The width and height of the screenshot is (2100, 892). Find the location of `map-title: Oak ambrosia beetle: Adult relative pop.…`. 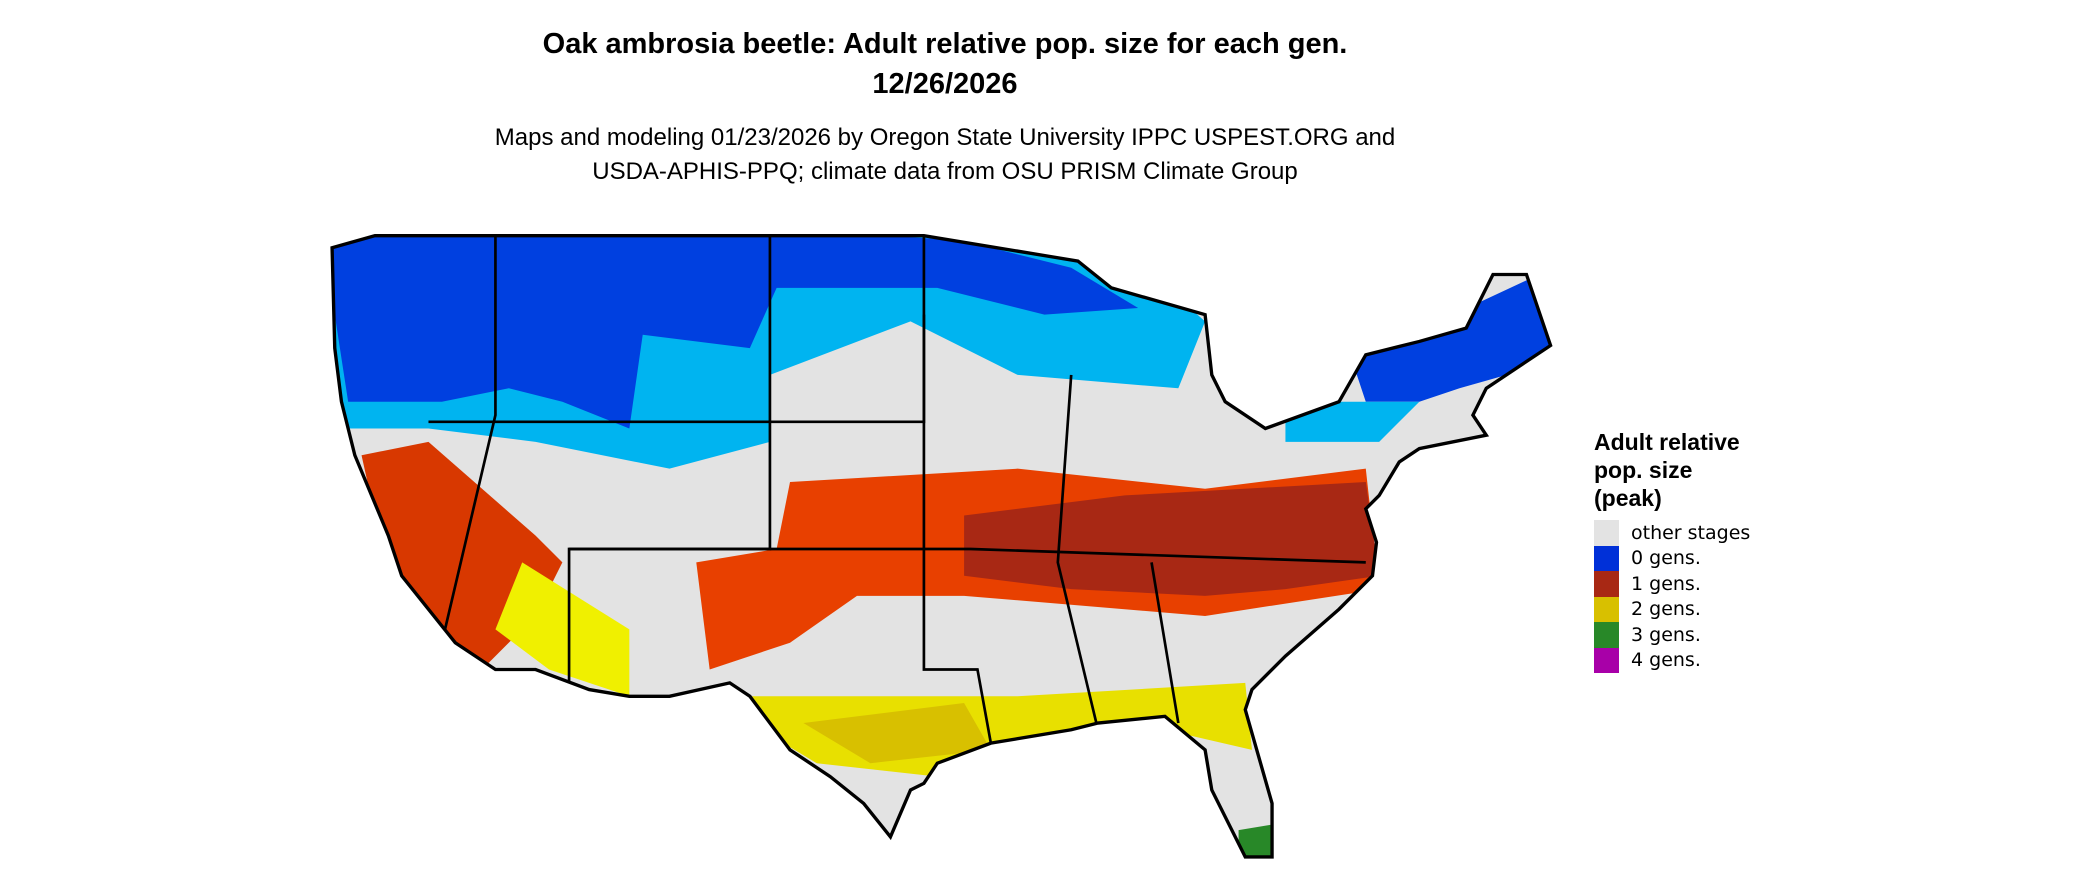

map-title: Oak ambrosia beetle: Adult relative pop.… is located at coordinates (945, 44).